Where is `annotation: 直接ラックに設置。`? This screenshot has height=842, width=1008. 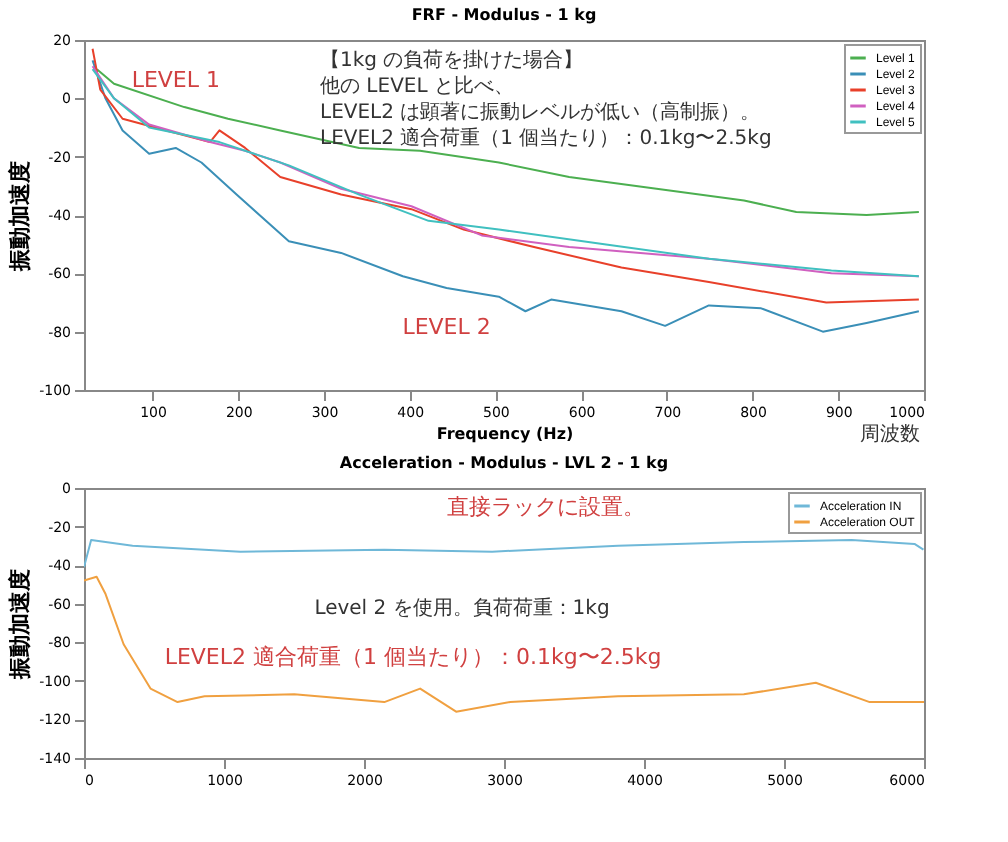 annotation: 直接ラックに設置。 is located at coordinates (546, 506).